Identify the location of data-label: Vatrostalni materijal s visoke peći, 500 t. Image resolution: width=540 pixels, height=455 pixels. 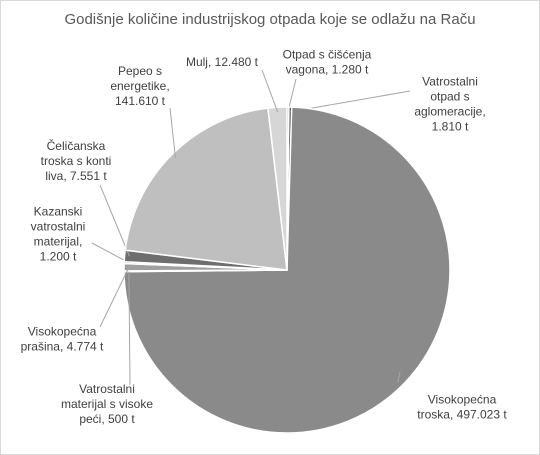
(107, 404).